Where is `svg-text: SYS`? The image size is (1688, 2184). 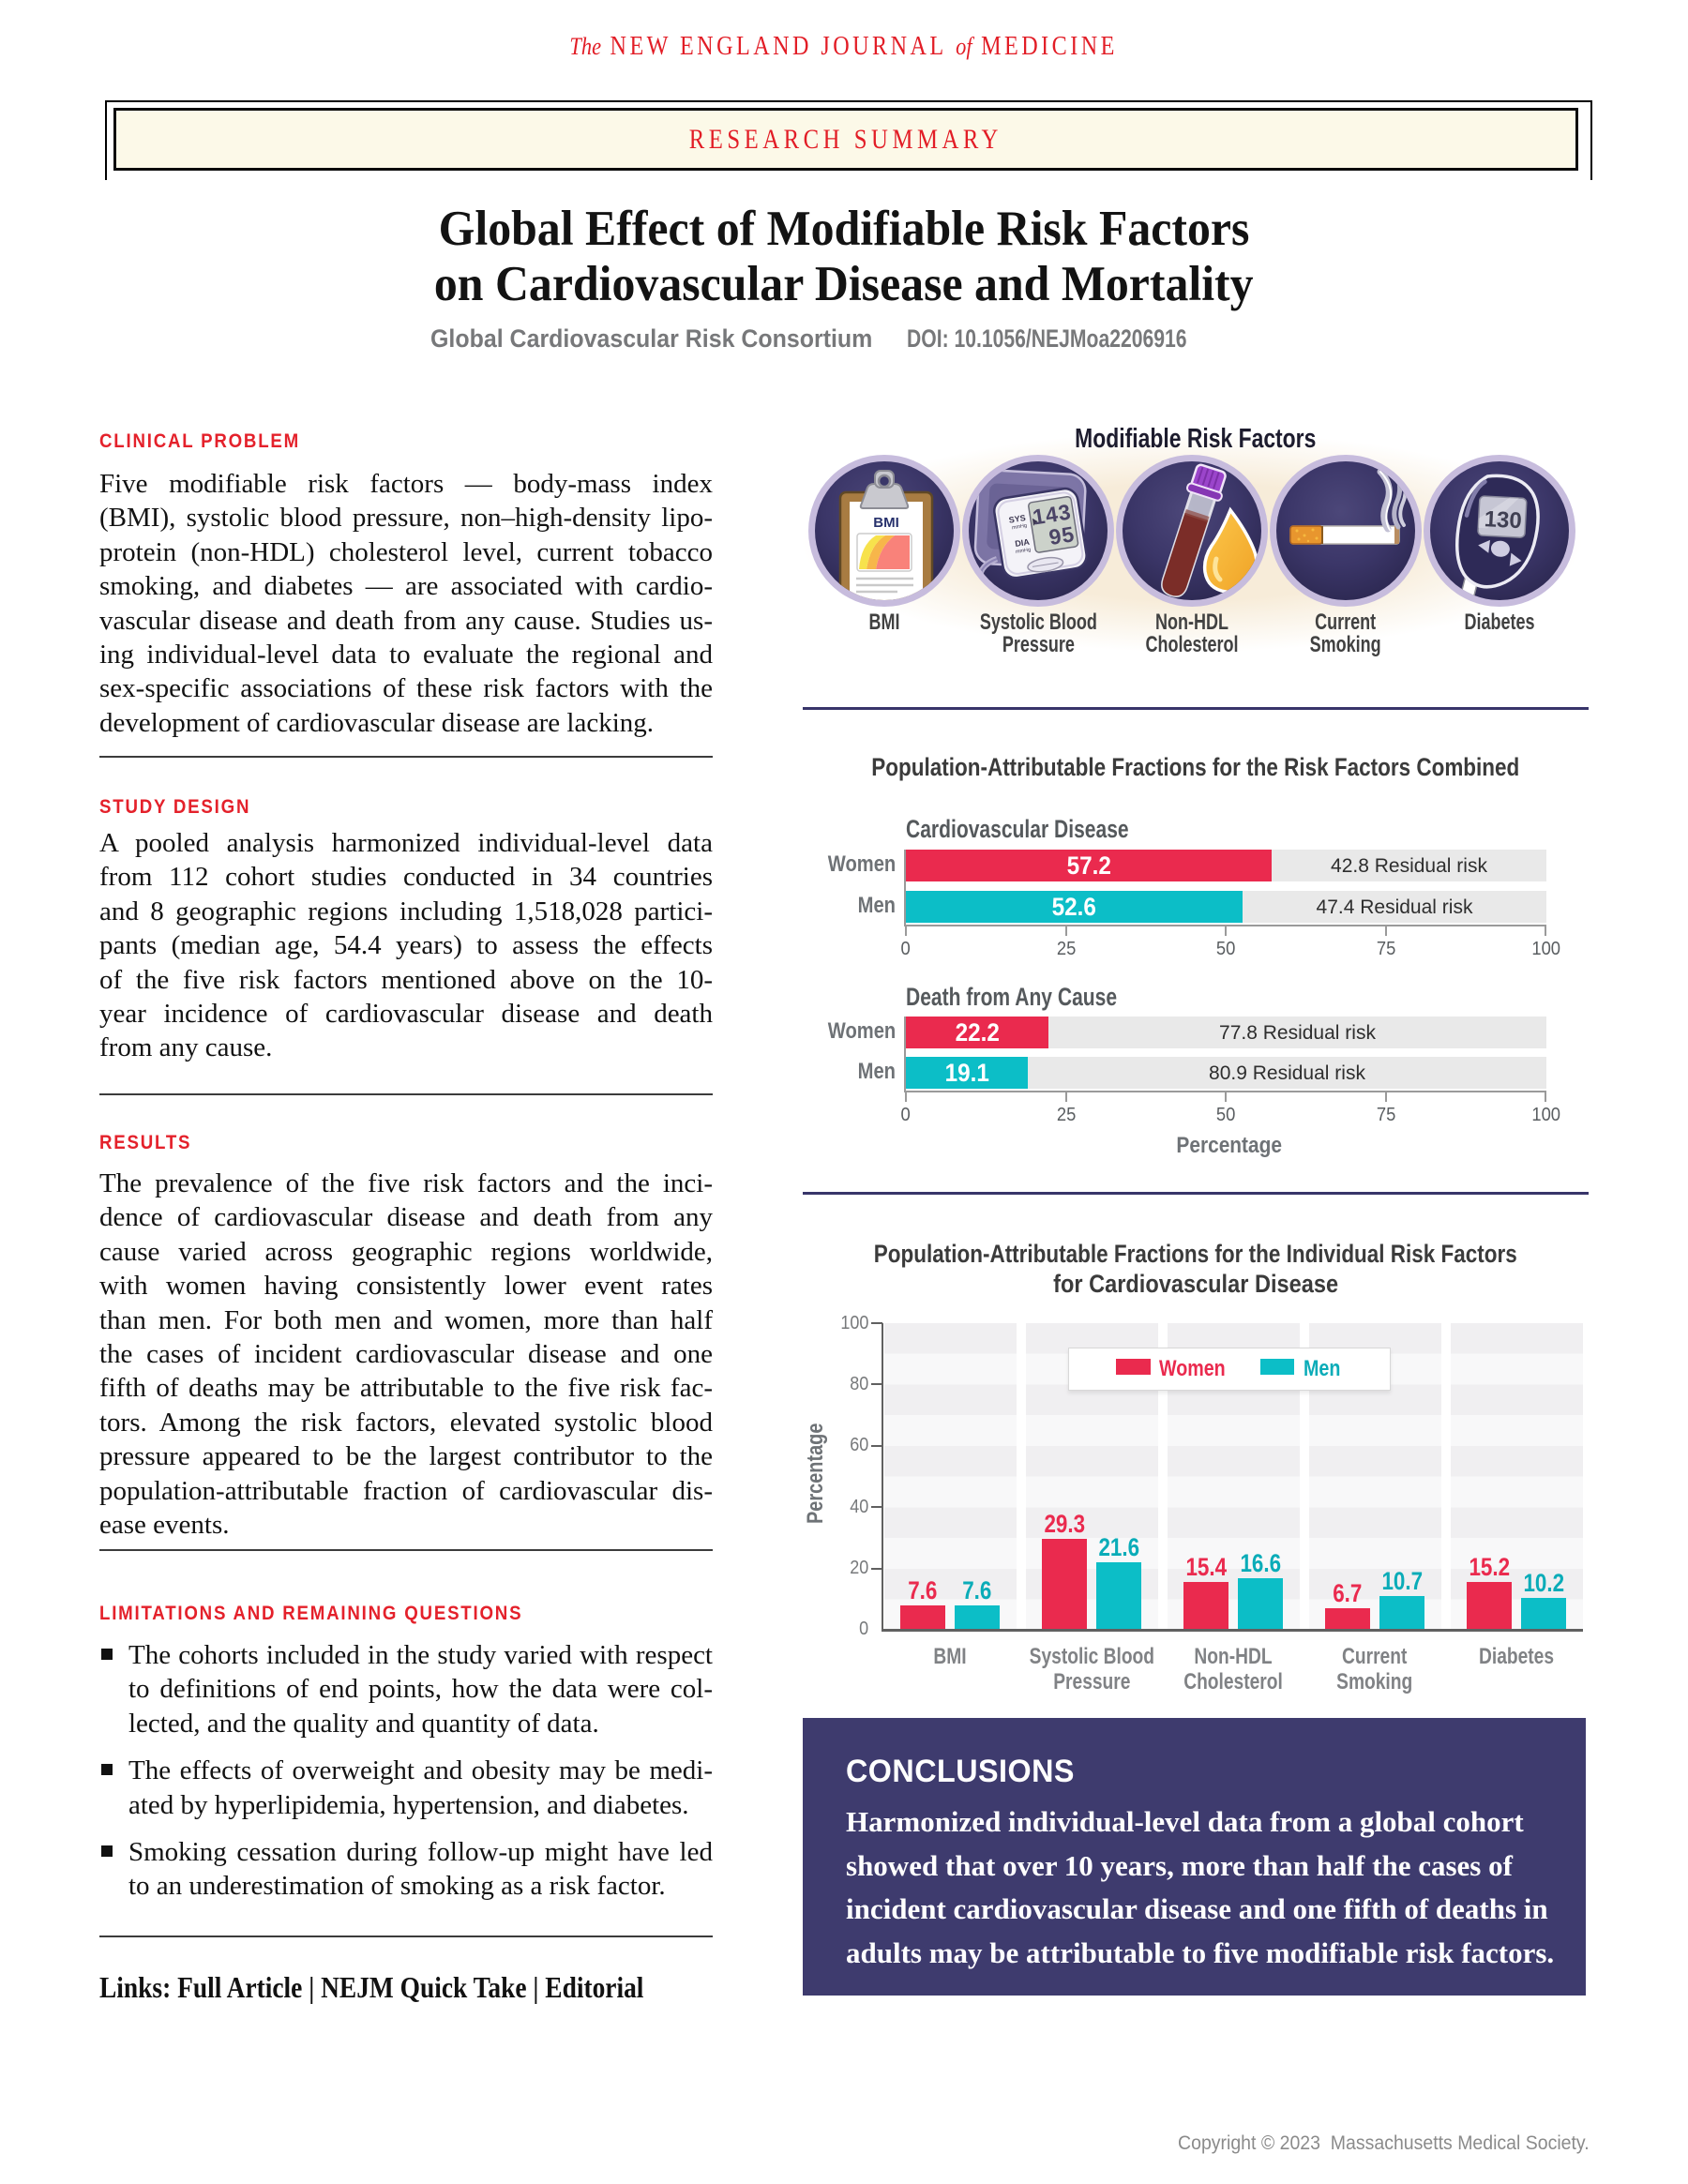 svg-text: SYS is located at coordinates (1017, 519).